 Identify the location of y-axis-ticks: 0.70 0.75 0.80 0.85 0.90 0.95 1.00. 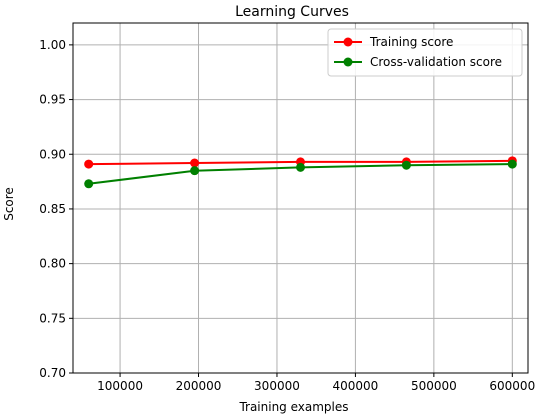
(56, 209).